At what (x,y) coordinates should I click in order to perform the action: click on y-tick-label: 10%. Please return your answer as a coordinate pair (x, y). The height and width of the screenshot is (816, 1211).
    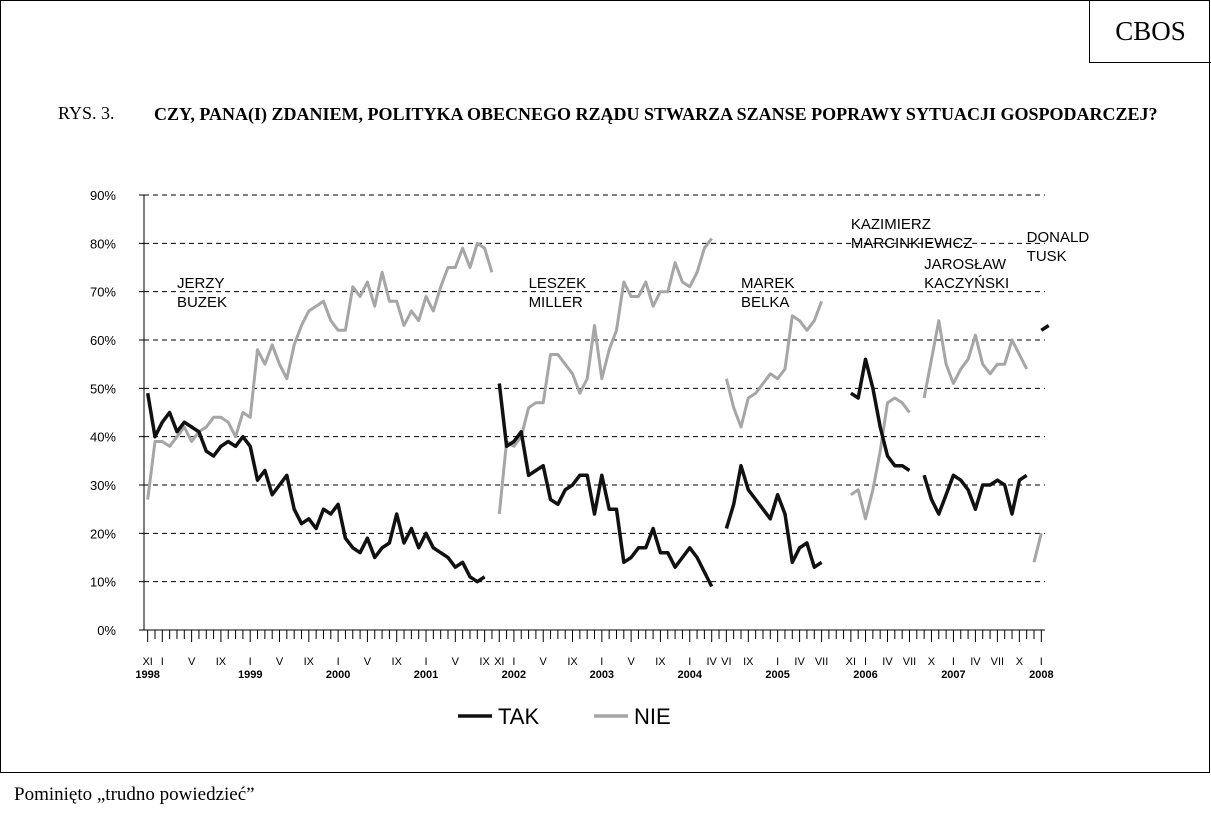
    Looking at the image, I should click on (103, 582).